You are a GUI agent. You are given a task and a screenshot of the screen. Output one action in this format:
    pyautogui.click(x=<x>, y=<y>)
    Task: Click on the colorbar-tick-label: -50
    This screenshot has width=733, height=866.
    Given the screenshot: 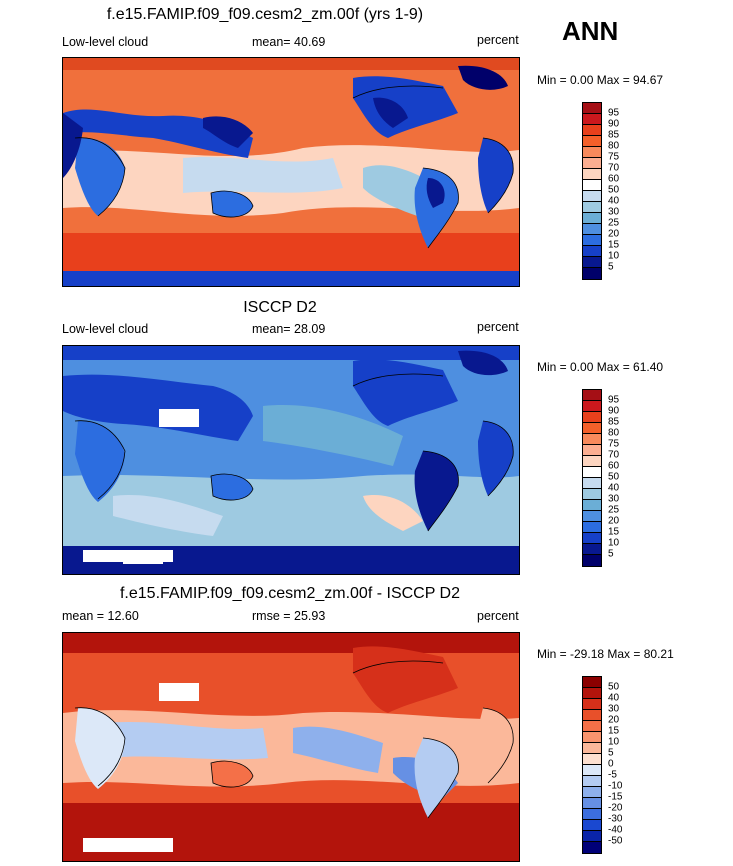 What is the action you would take?
    pyautogui.click(x=615, y=841)
    